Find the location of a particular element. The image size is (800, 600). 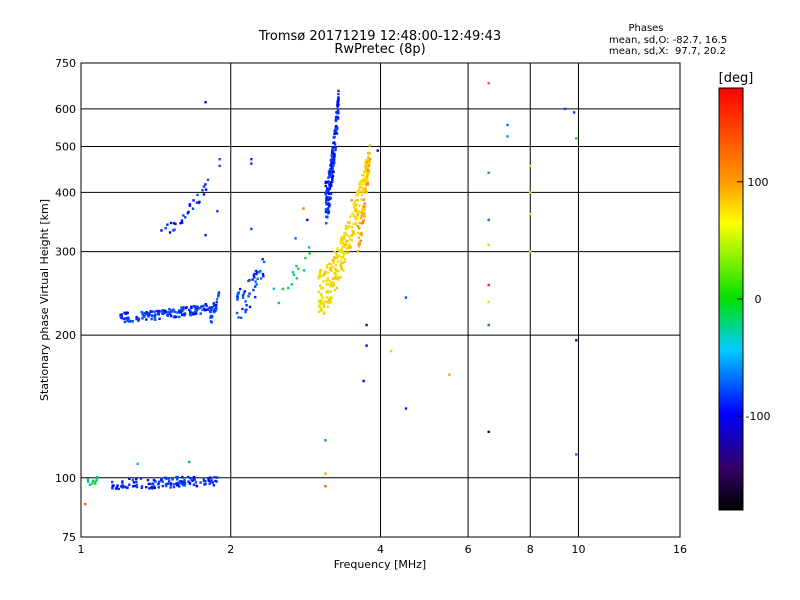

x-tick-label: 10 is located at coordinates (578, 549).